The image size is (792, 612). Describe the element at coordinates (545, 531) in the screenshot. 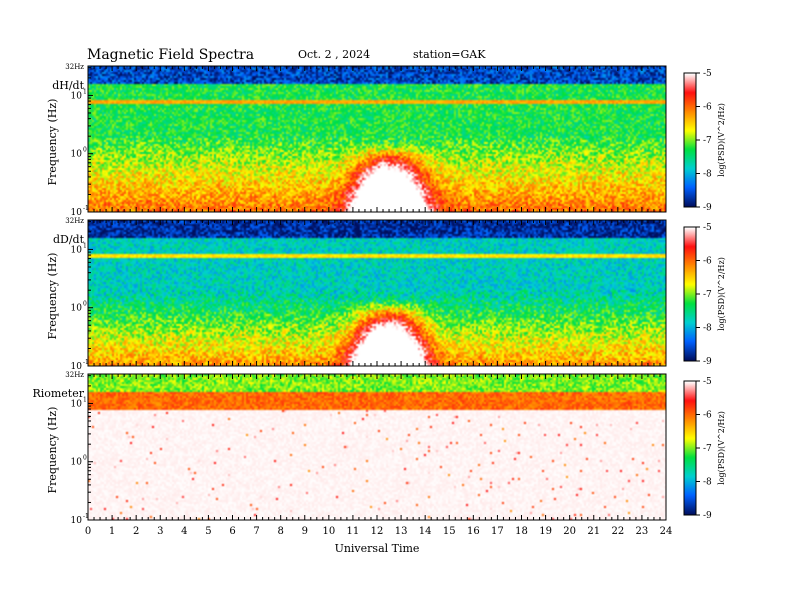

I see `x-tick-label: 19` at that location.